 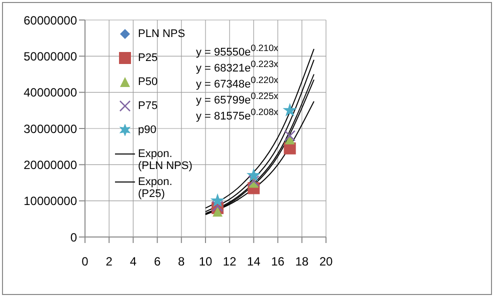 I want to click on y-tick-label: 30000000, so click(x=51, y=129).